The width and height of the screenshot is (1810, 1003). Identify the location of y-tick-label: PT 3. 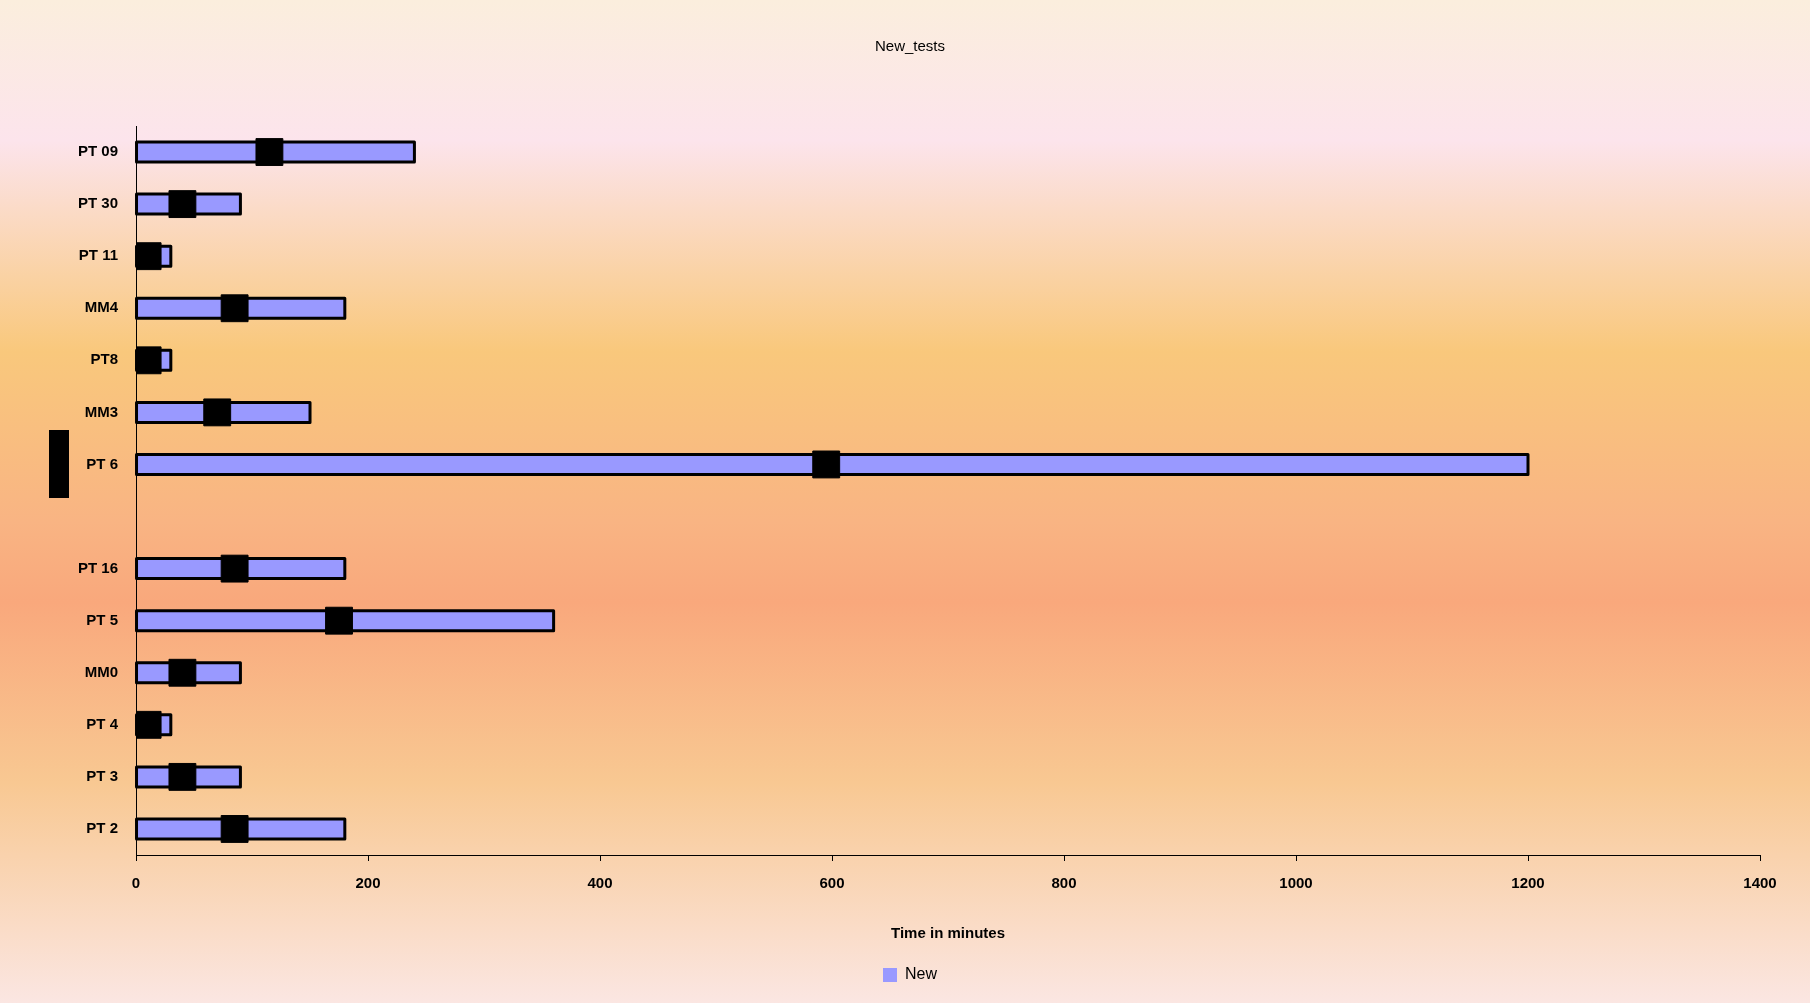
(102, 776).